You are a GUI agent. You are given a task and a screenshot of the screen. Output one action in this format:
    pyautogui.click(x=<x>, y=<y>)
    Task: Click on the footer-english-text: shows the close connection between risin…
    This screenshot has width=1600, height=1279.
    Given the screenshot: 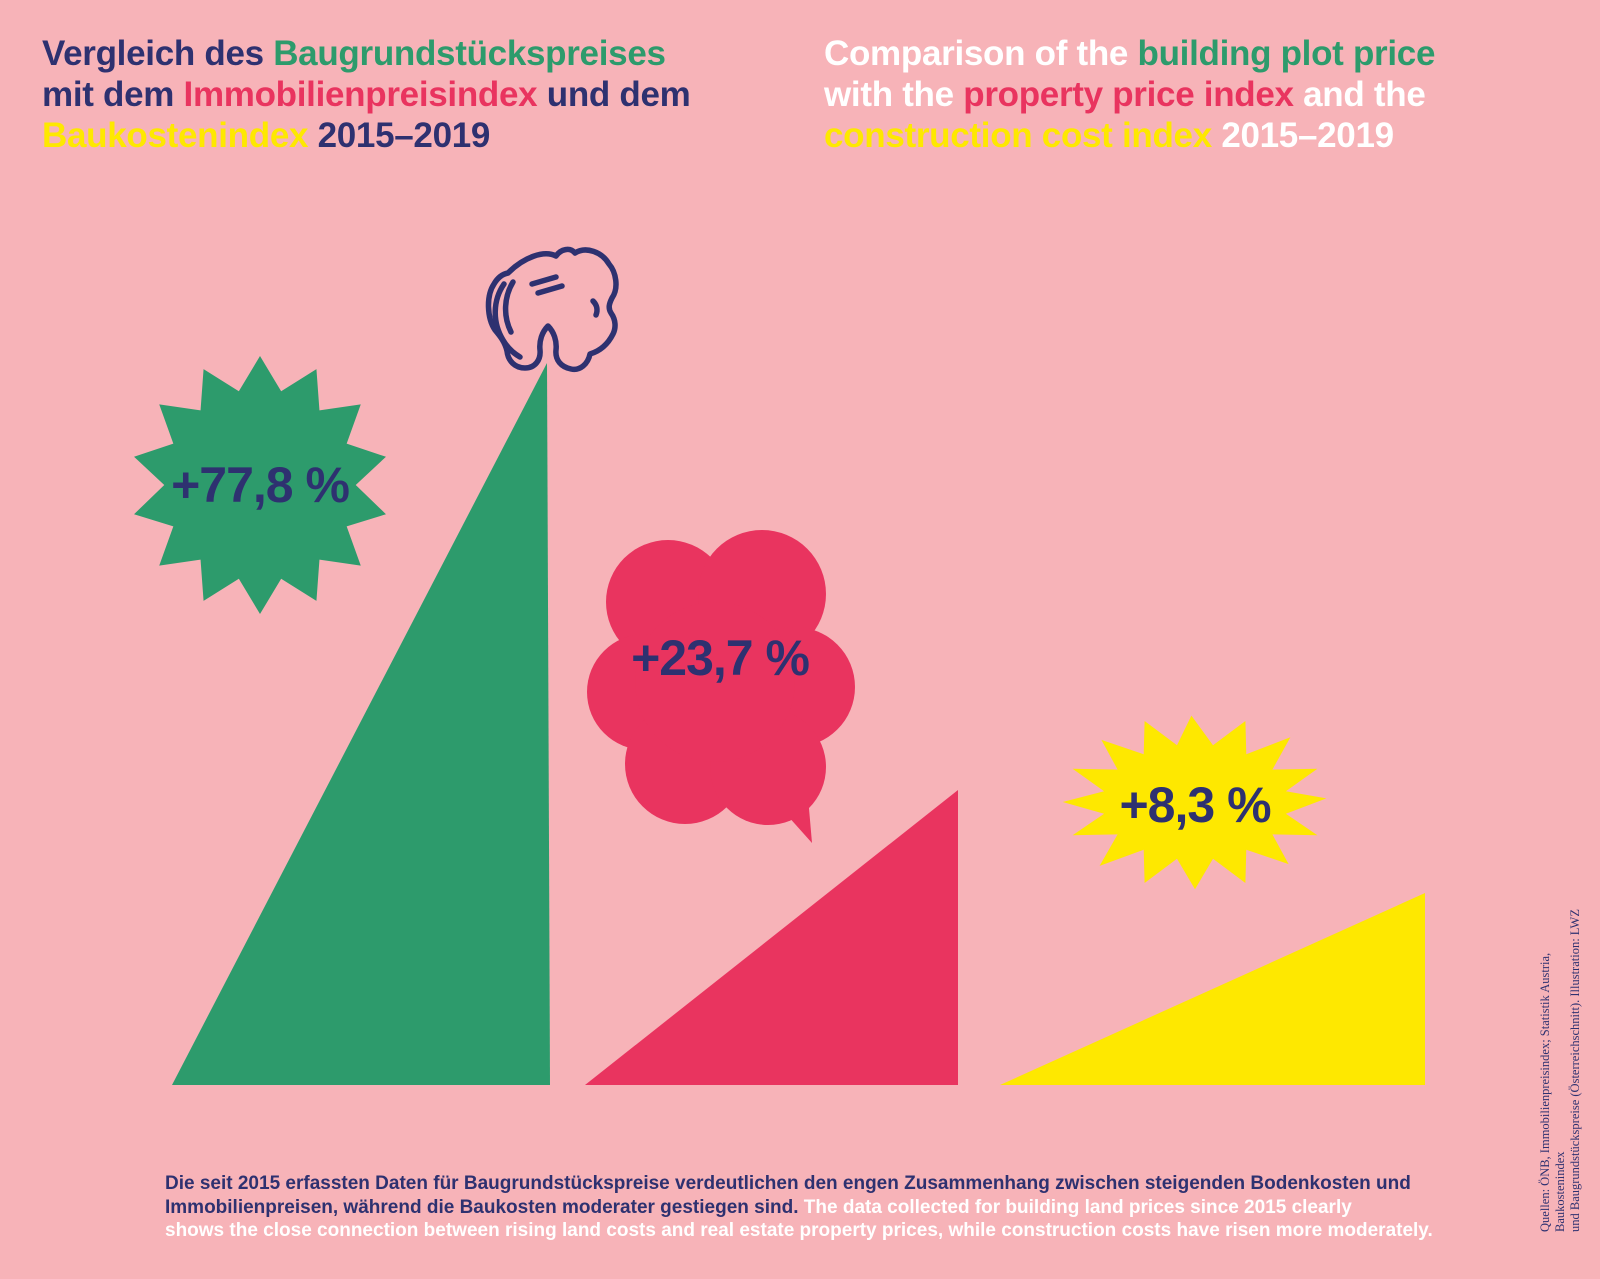 What is the action you would take?
    pyautogui.click(x=799, y=1230)
    